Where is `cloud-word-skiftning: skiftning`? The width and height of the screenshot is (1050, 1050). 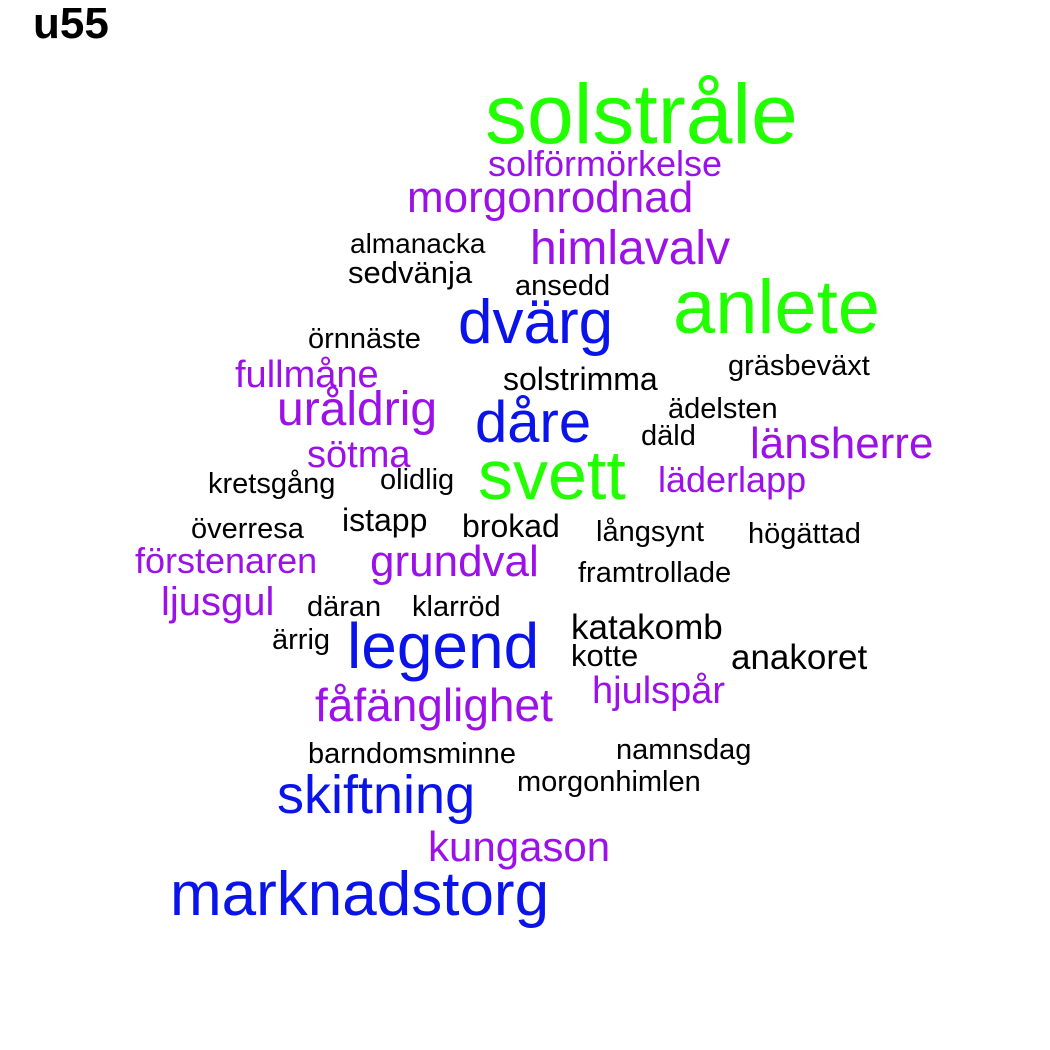
cloud-word-skiftning: skiftning is located at coordinates (376, 795).